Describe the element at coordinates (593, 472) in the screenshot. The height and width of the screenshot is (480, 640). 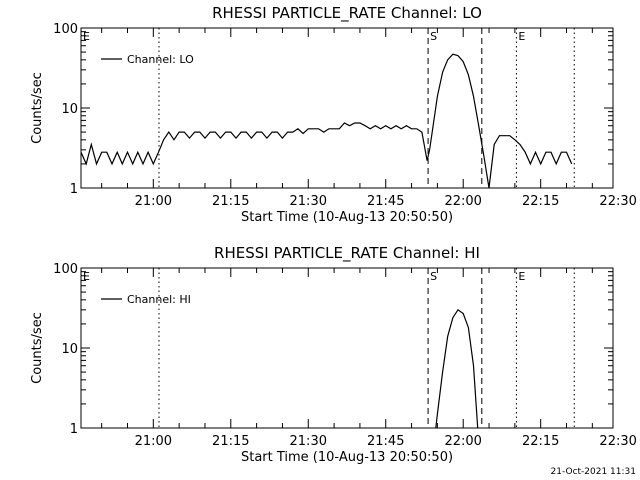
I see `footer-timestamp: 21-Oct-2021 11:31` at that location.